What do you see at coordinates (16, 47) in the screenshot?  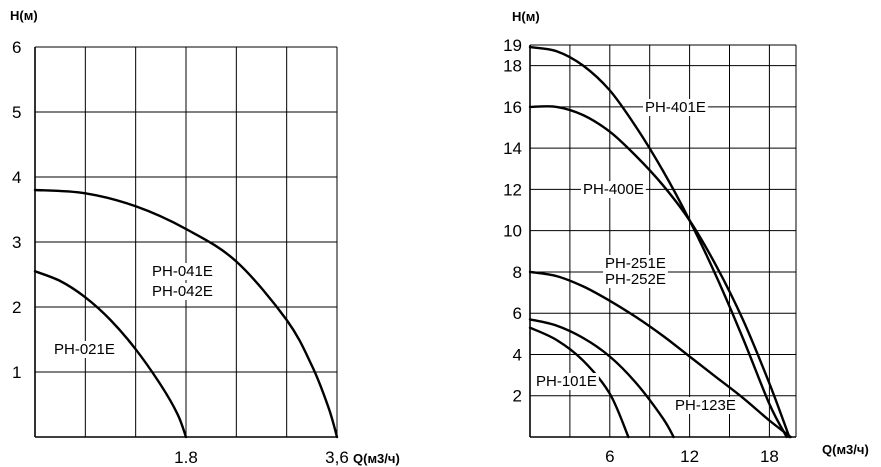 I see `left-y-tick-label: 6` at bounding box center [16, 47].